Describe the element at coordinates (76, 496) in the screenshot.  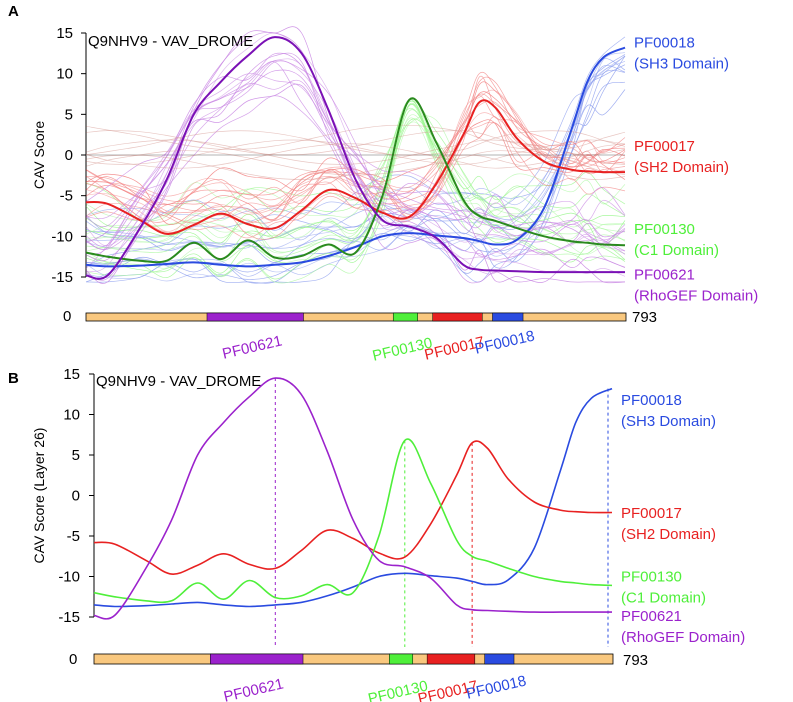
I see `y-tick-label: 0` at that location.